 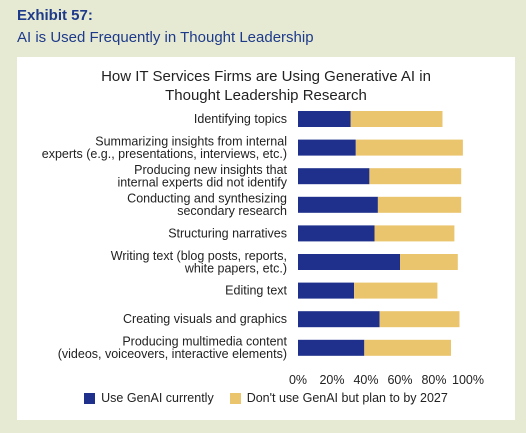 I want to click on legend-item-current: Use GenAI currently, so click(x=149, y=398).